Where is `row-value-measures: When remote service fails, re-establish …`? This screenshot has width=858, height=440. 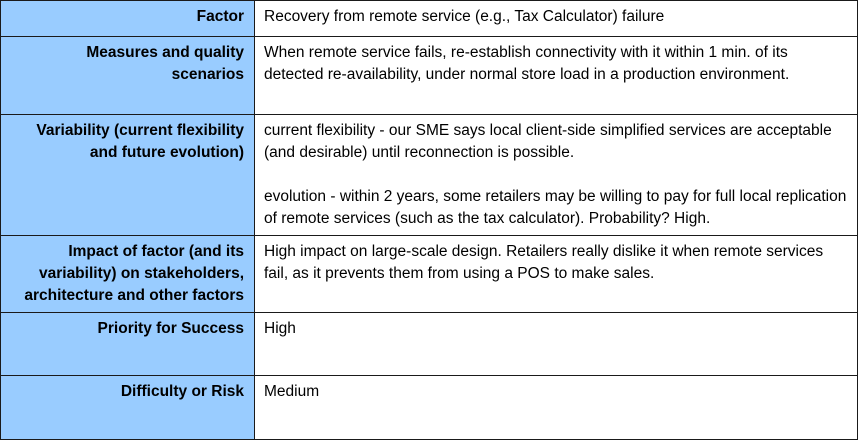
row-value-measures: When remote service fails, re-establish … is located at coordinates (556, 75).